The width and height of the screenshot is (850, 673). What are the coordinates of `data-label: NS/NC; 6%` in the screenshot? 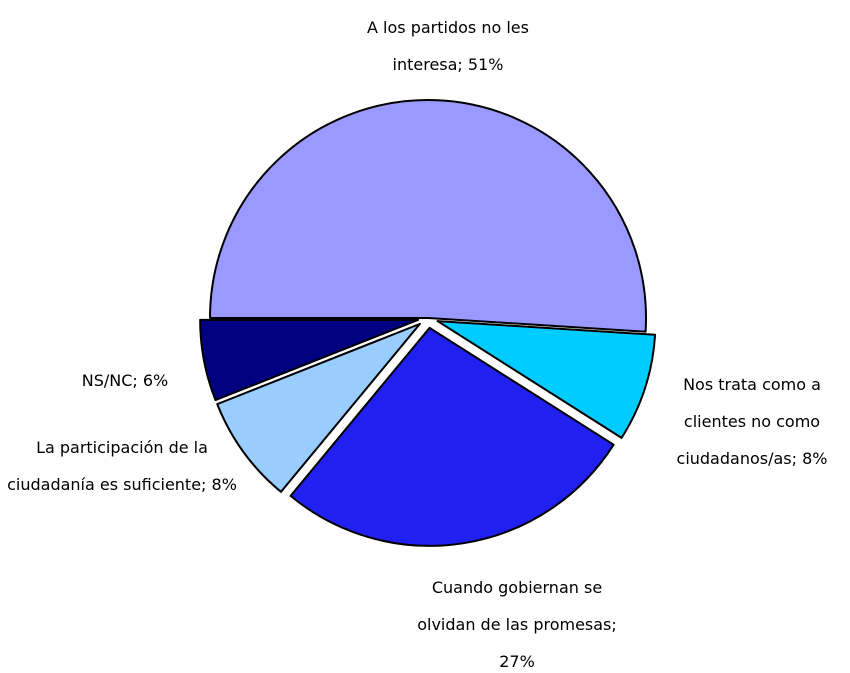 It's located at (125, 380).